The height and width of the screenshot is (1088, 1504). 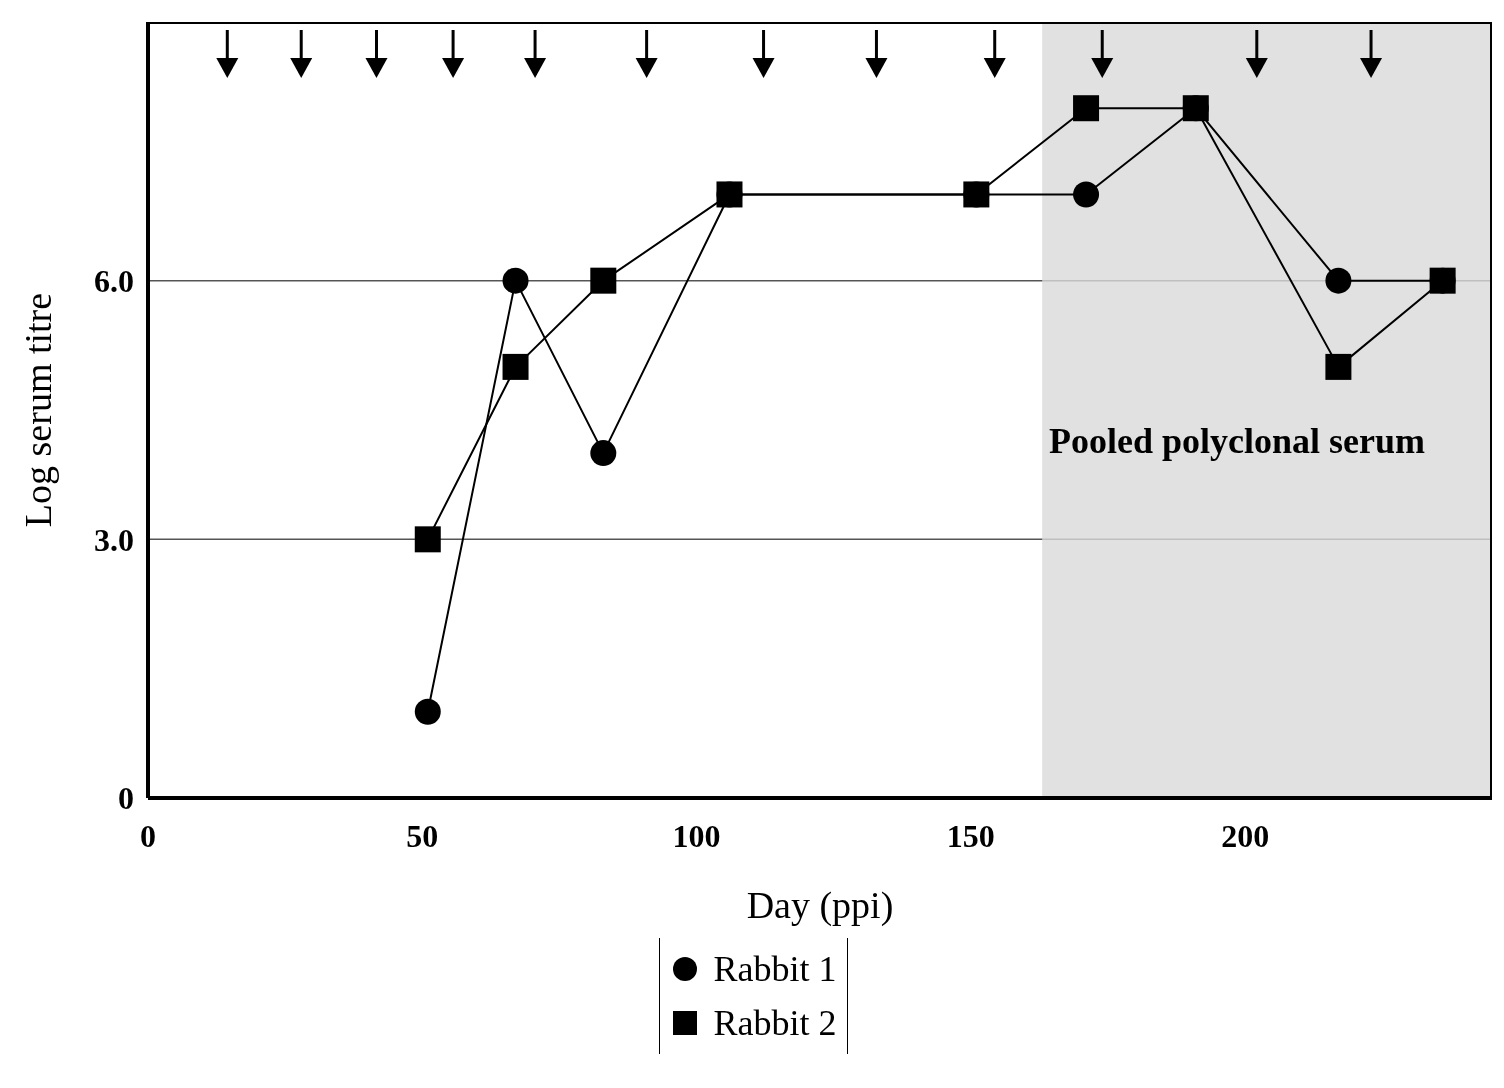 What do you see at coordinates (1237, 440) in the screenshot?
I see `band-label: Pooled polyclonal serum` at bounding box center [1237, 440].